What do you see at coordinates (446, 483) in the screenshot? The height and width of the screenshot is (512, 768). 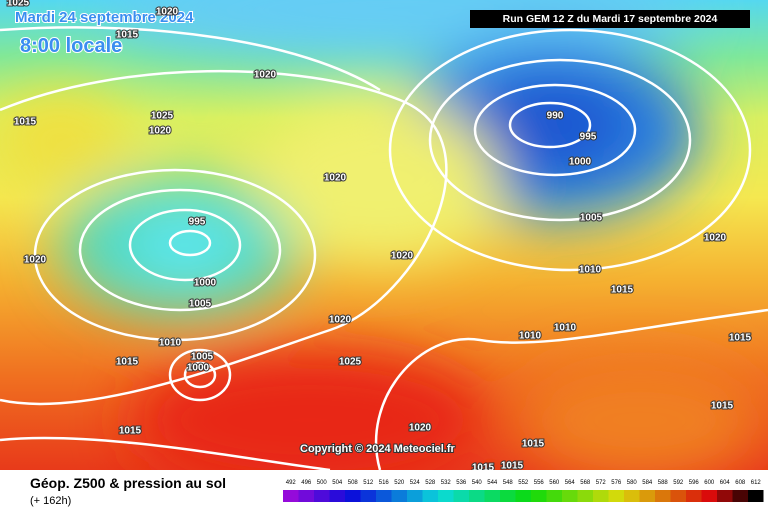 I see `scale-label: 532` at bounding box center [446, 483].